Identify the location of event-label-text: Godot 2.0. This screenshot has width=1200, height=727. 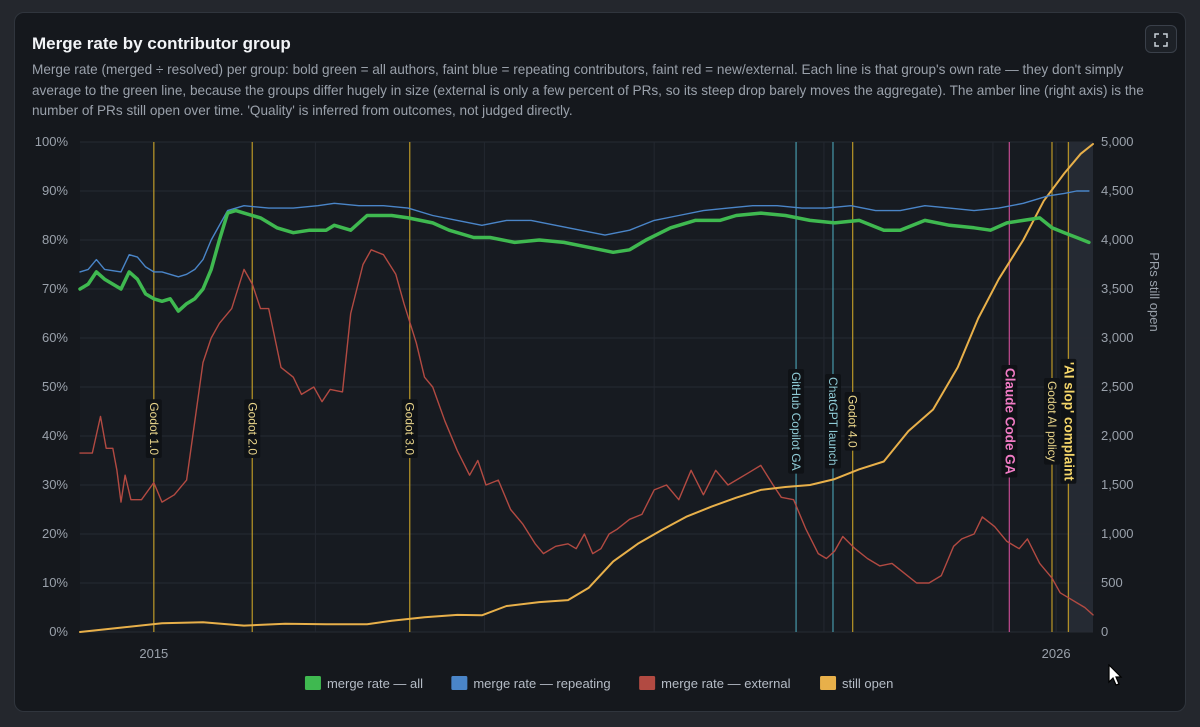
(252, 428).